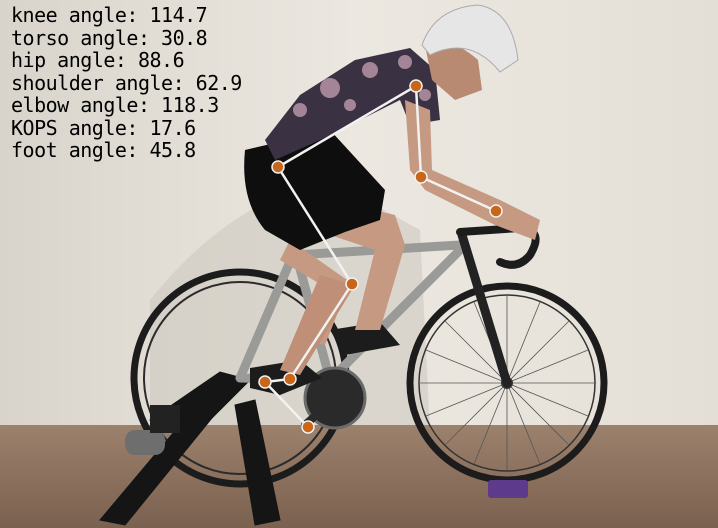  What do you see at coordinates (98, 60) in the screenshot?
I see `hip-angle-readout: hip angle: 88.6` at bounding box center [98, 60].